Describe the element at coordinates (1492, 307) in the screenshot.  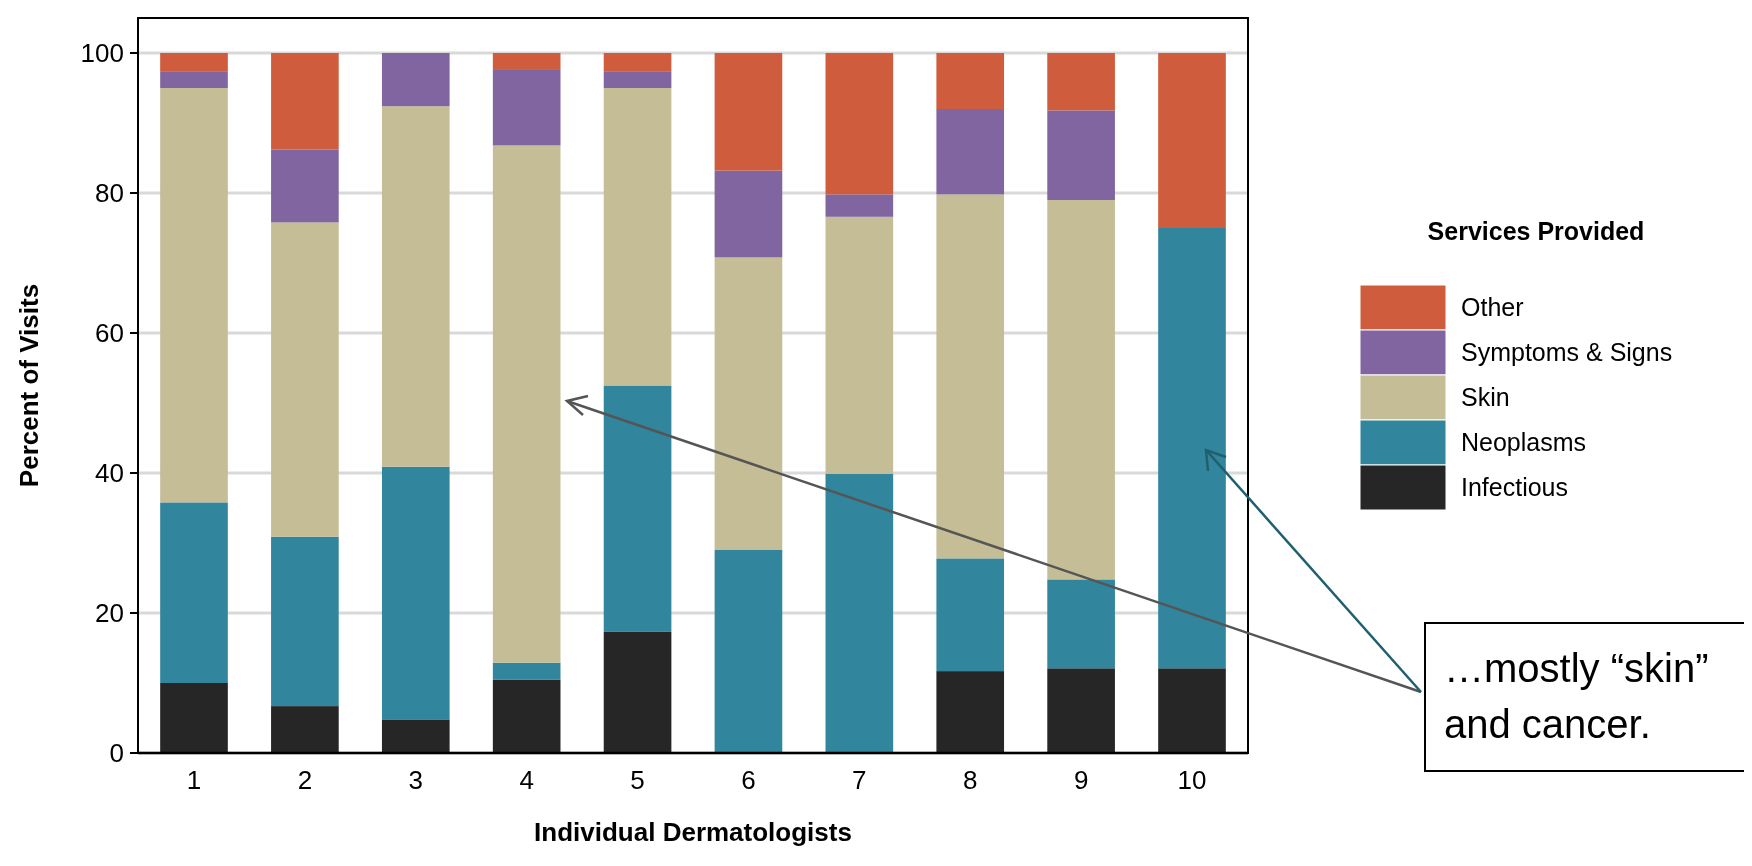
I see `legend-label: Other` at that location.